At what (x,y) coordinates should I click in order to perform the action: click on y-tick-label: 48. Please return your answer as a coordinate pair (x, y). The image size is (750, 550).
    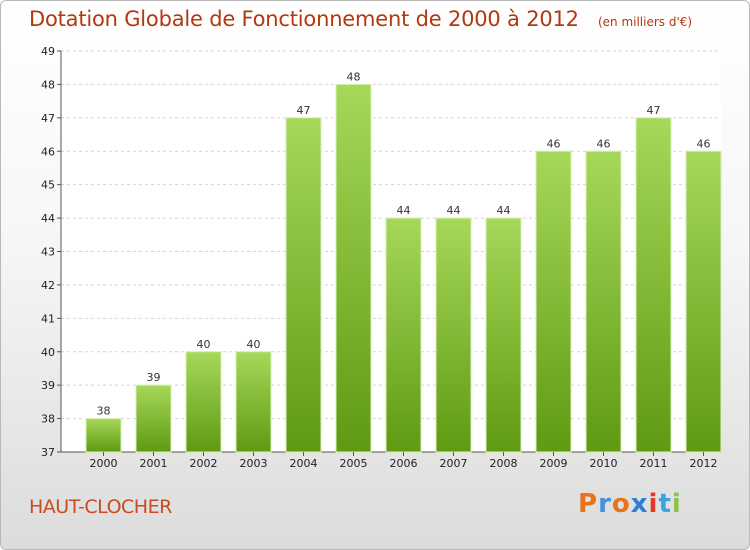
    Looking at the image, I should click on (48, 84).